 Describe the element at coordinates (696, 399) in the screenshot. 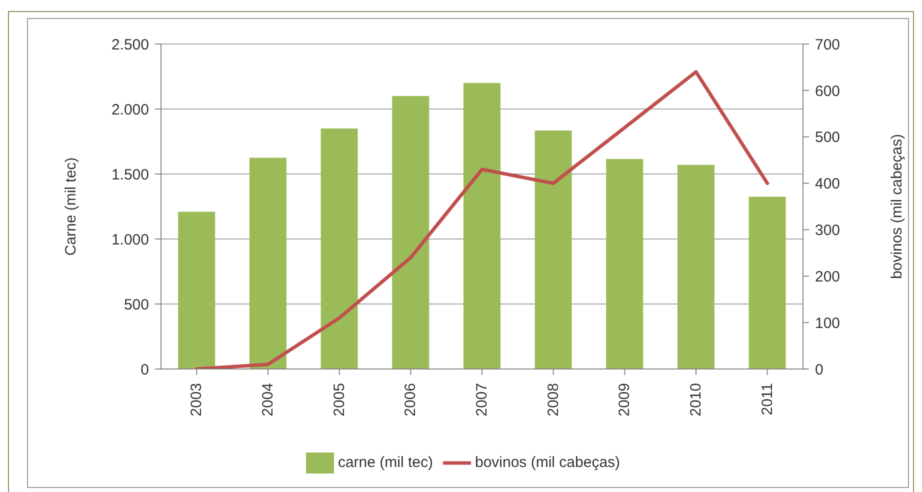

I see `x-tick-label: 2010` at that location.